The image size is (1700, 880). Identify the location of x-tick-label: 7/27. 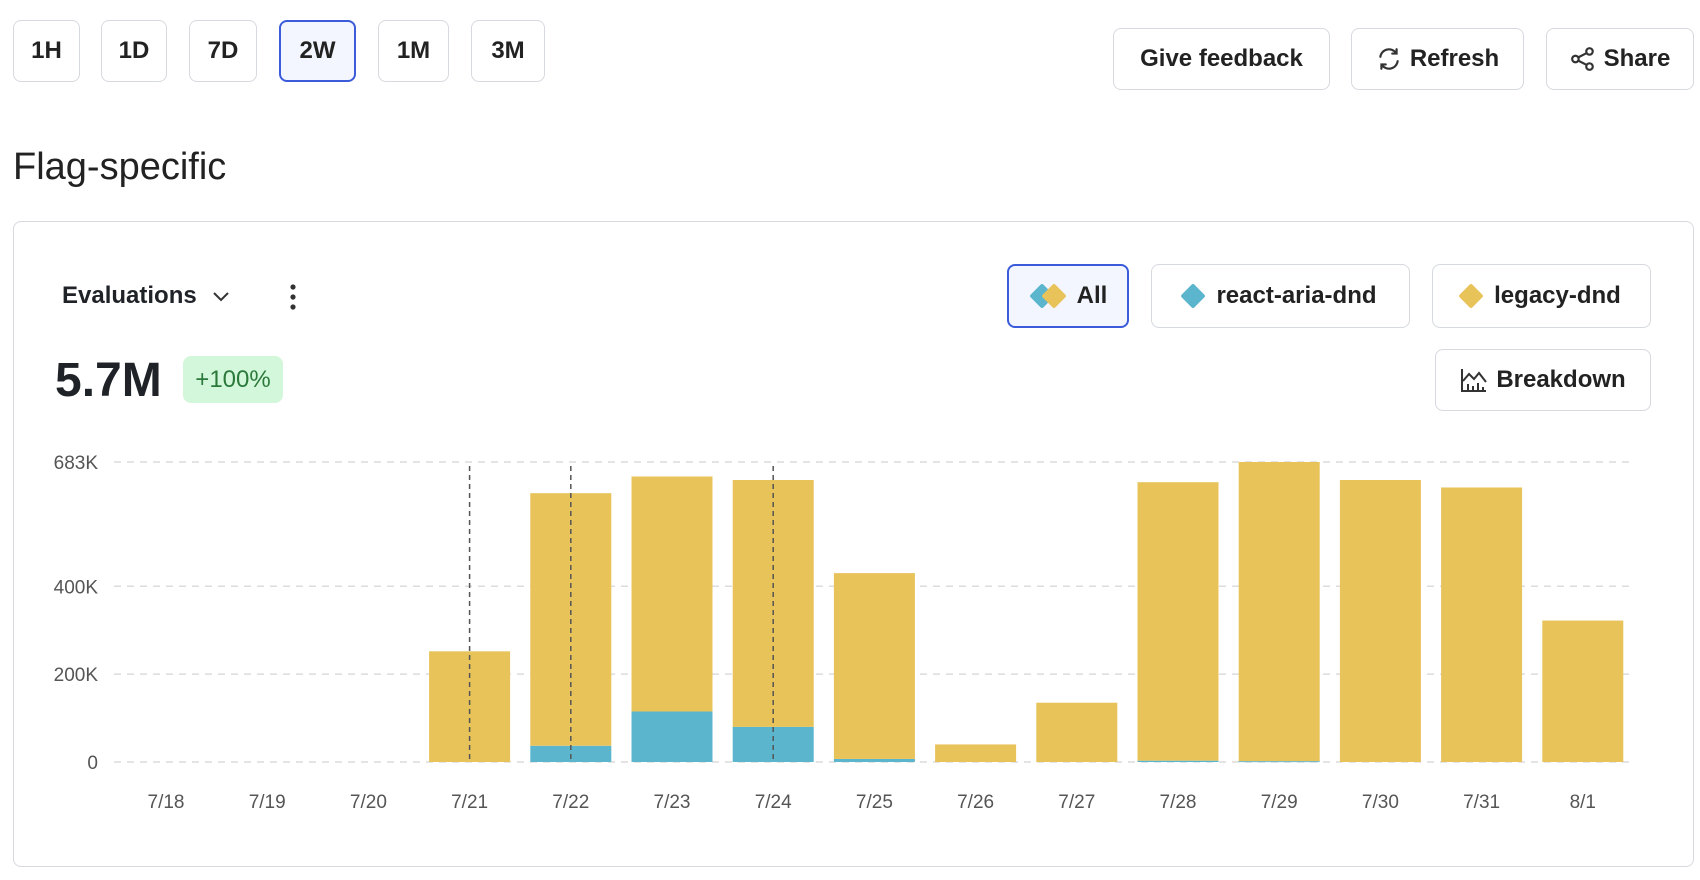
(1076, 802).